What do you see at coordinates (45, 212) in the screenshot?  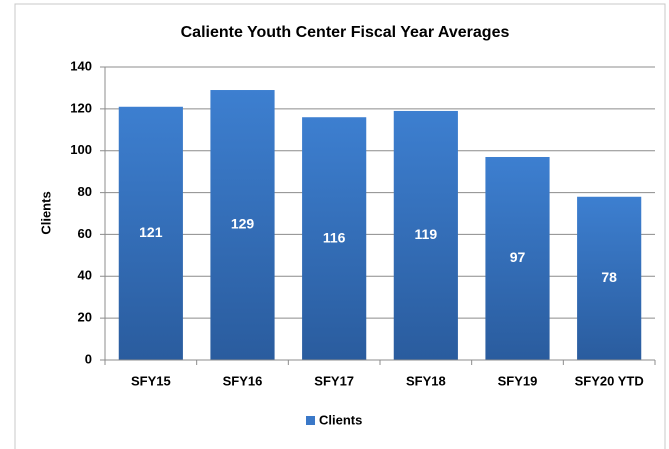 I see `y-axis-label: Clients` at bounding box center [45, 212].